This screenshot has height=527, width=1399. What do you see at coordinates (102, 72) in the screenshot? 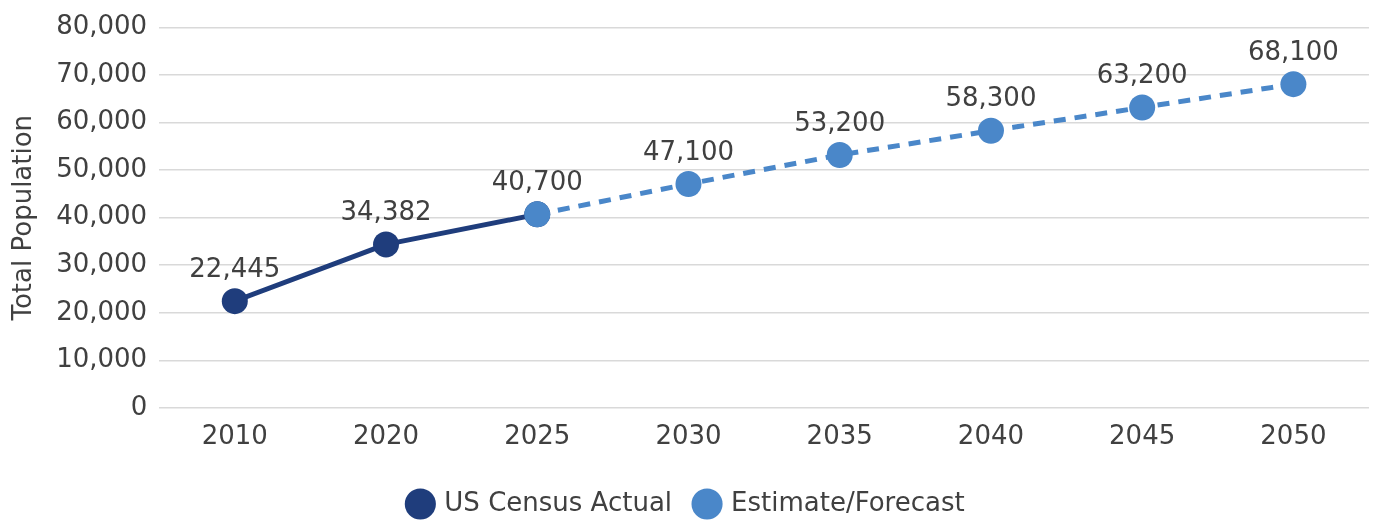
I see `y-tick-label: 70,000` at bounding box center [102, 72].